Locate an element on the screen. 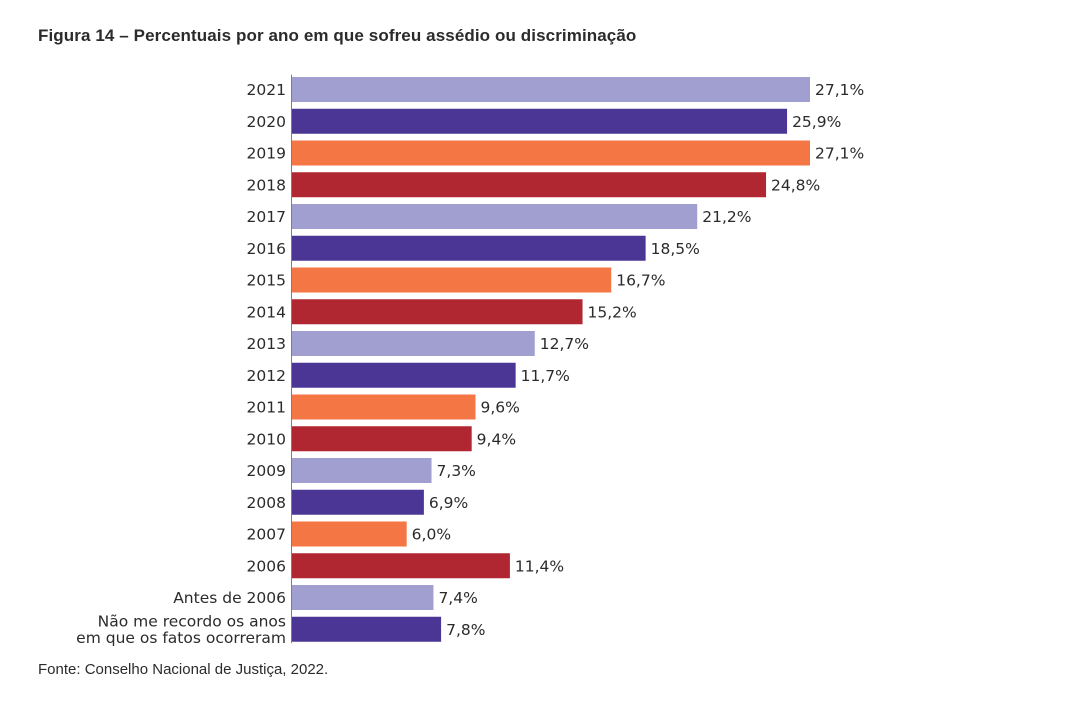 This screenshot has width=1087, height=702. value-label-4: 21,2% is located at coordinates (726, 217).